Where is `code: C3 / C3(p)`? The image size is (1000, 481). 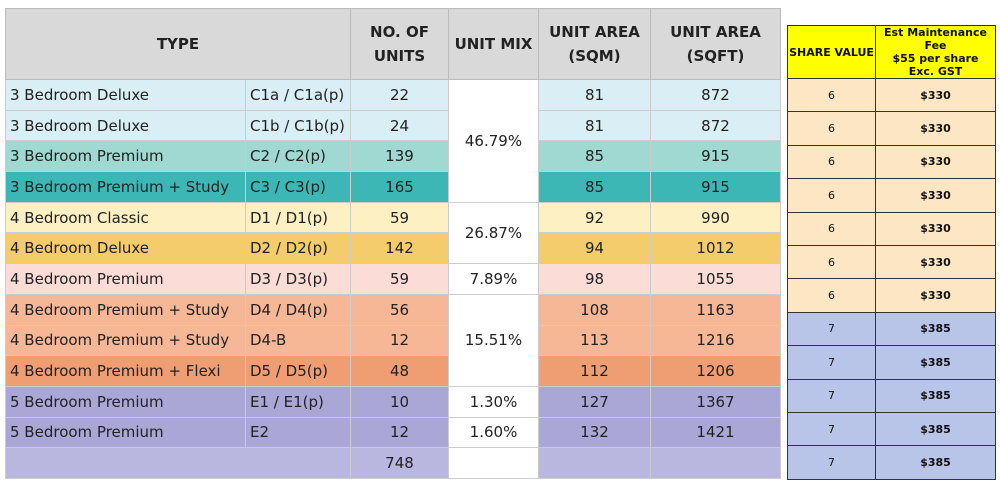
code: C3 / C3(p) is located at coordinates (298, 187).